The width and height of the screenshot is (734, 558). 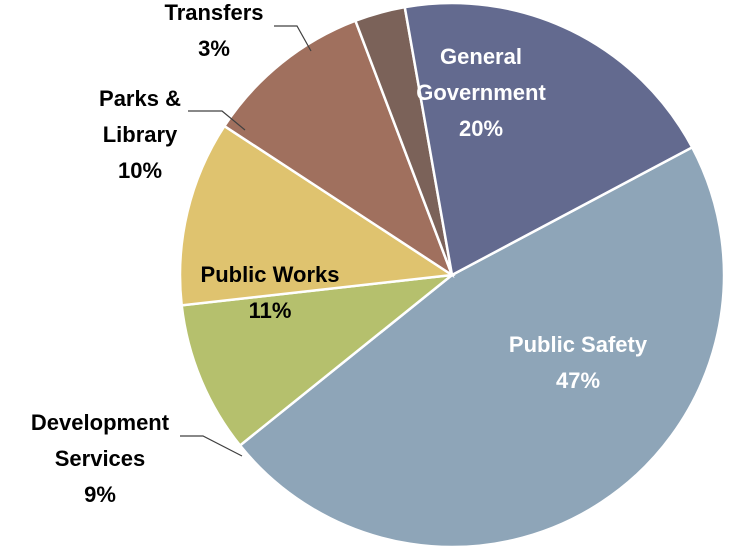 What do you see at coordinates (578, 344) in the screenshot?
I see `slice-name-public-safety: Public Safety` at bounding box center [578, 344].